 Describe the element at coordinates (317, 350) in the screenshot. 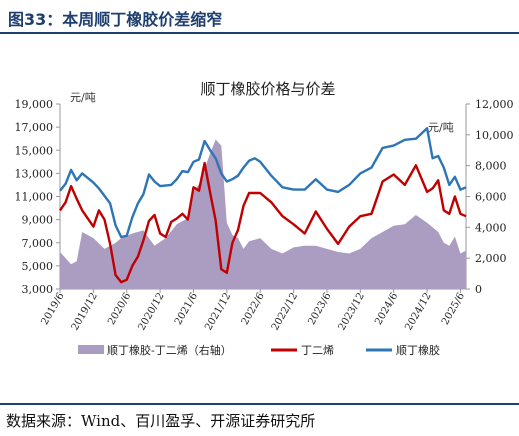

I see `legend-label-butadiene: 丁二烯` at that location.